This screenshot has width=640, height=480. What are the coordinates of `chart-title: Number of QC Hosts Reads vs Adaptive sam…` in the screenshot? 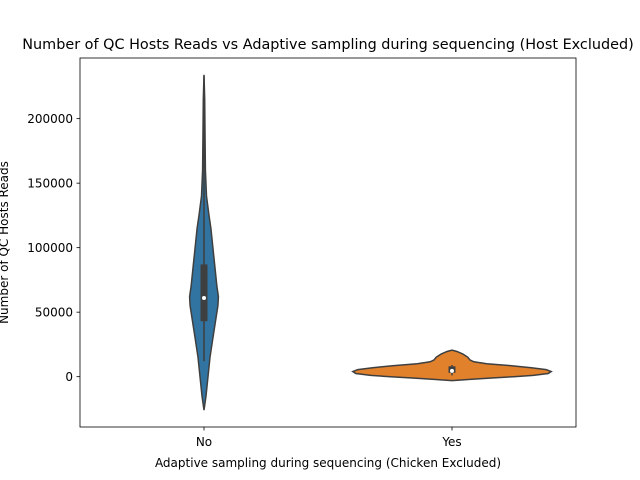 It's located at (327, 45).